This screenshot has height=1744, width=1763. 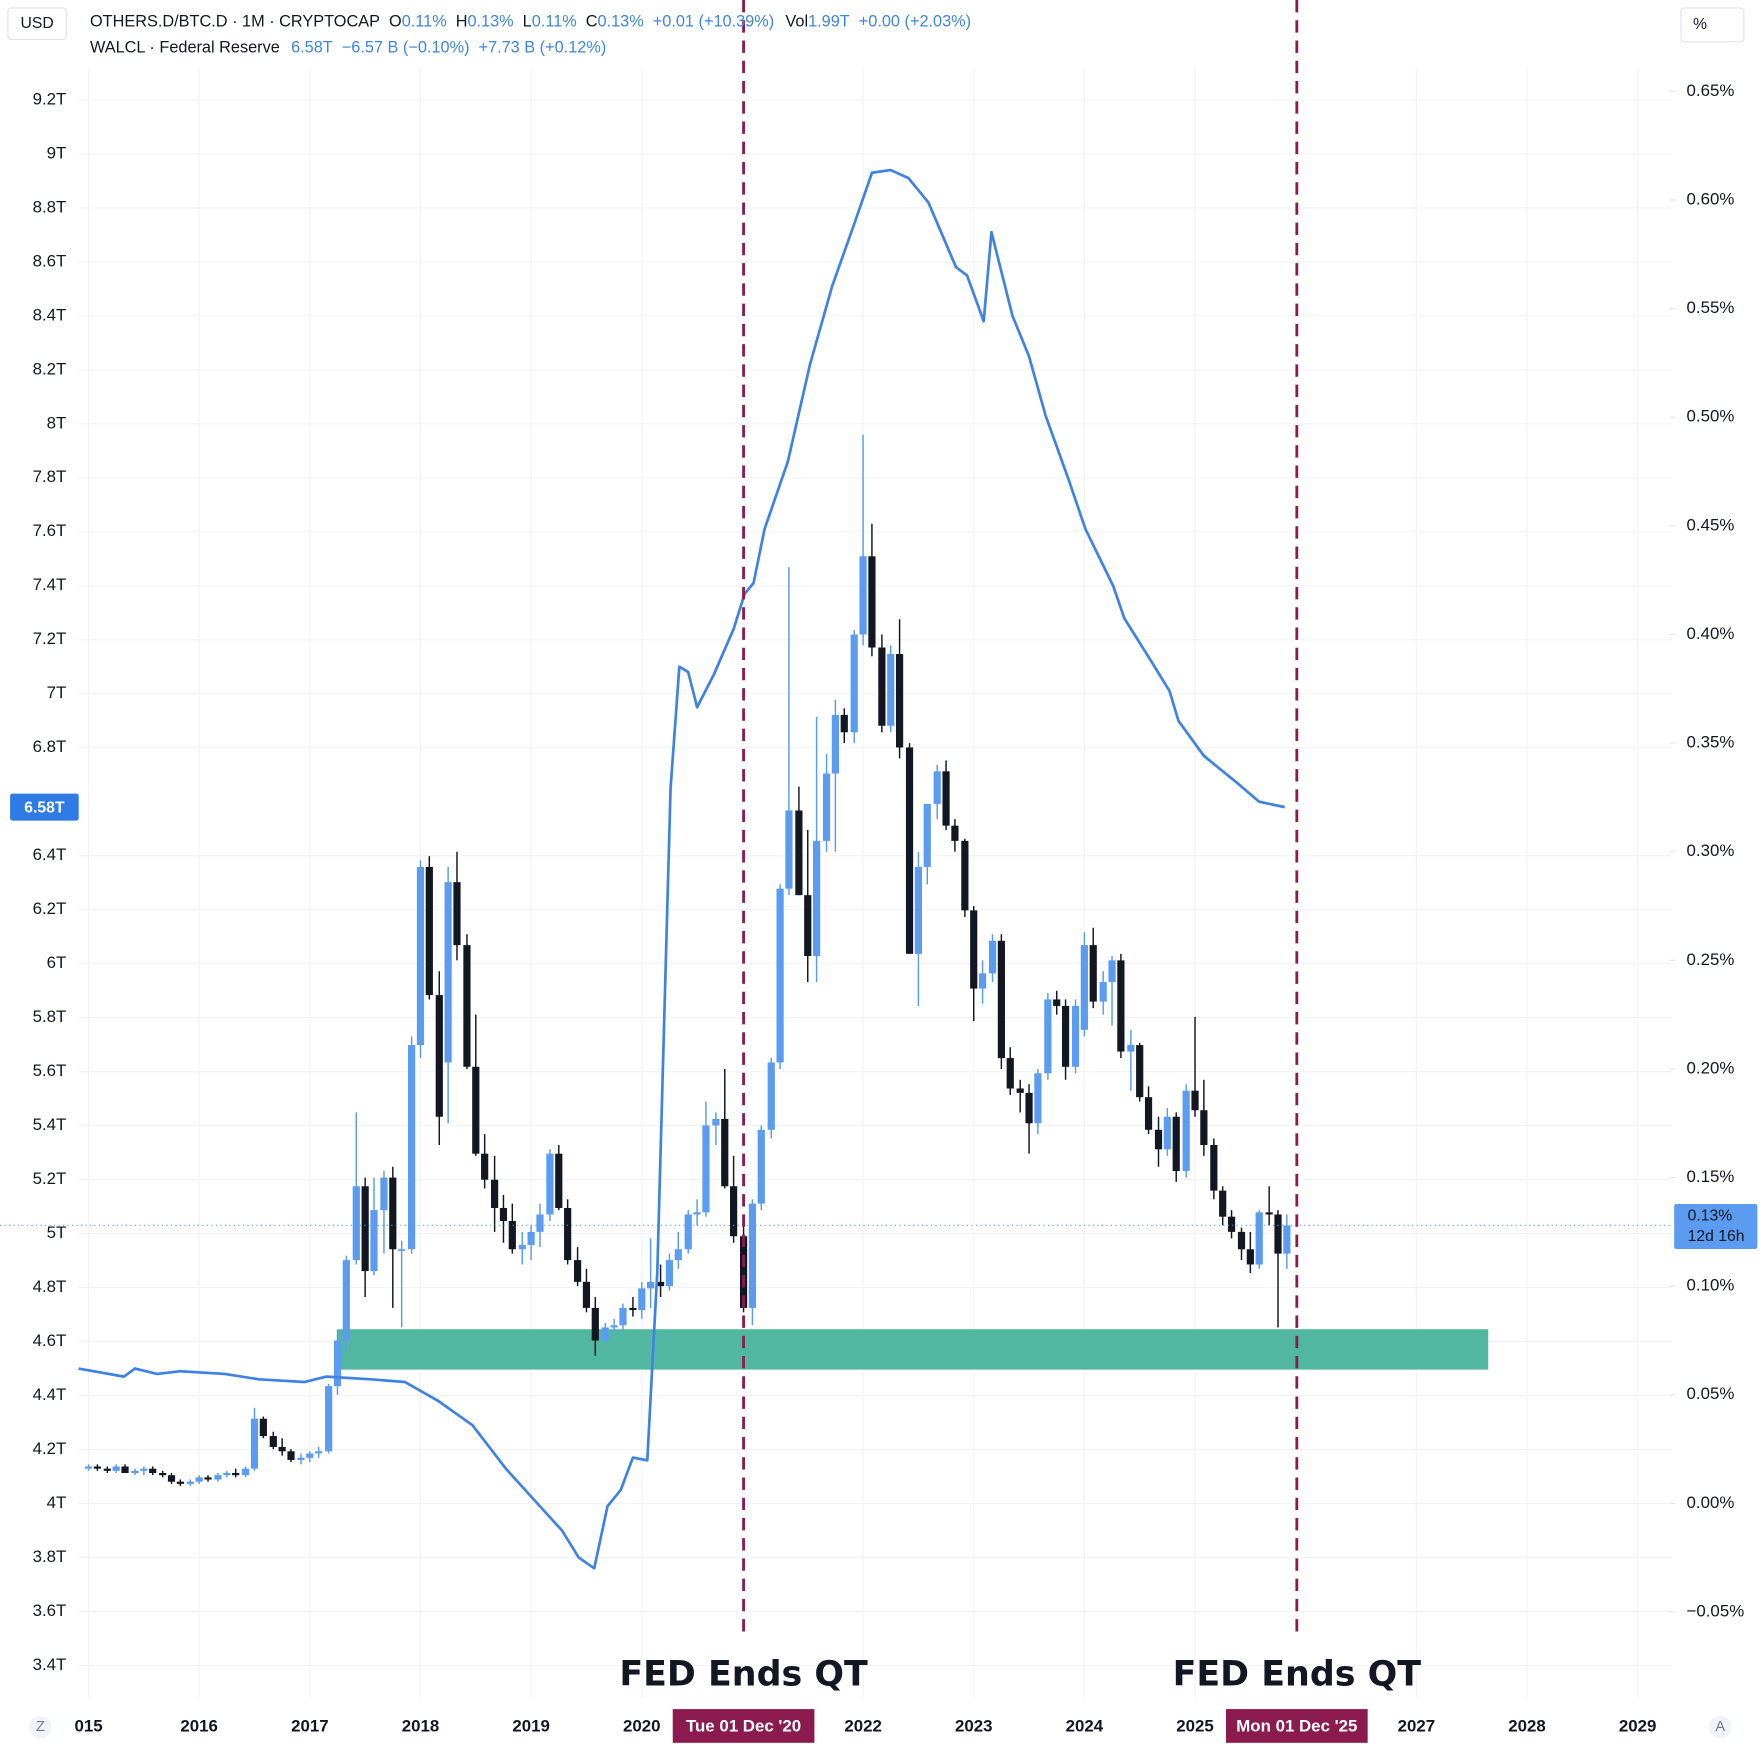 I want to click on y-tick-label: 5.4T, so click(x=50, y=1124).